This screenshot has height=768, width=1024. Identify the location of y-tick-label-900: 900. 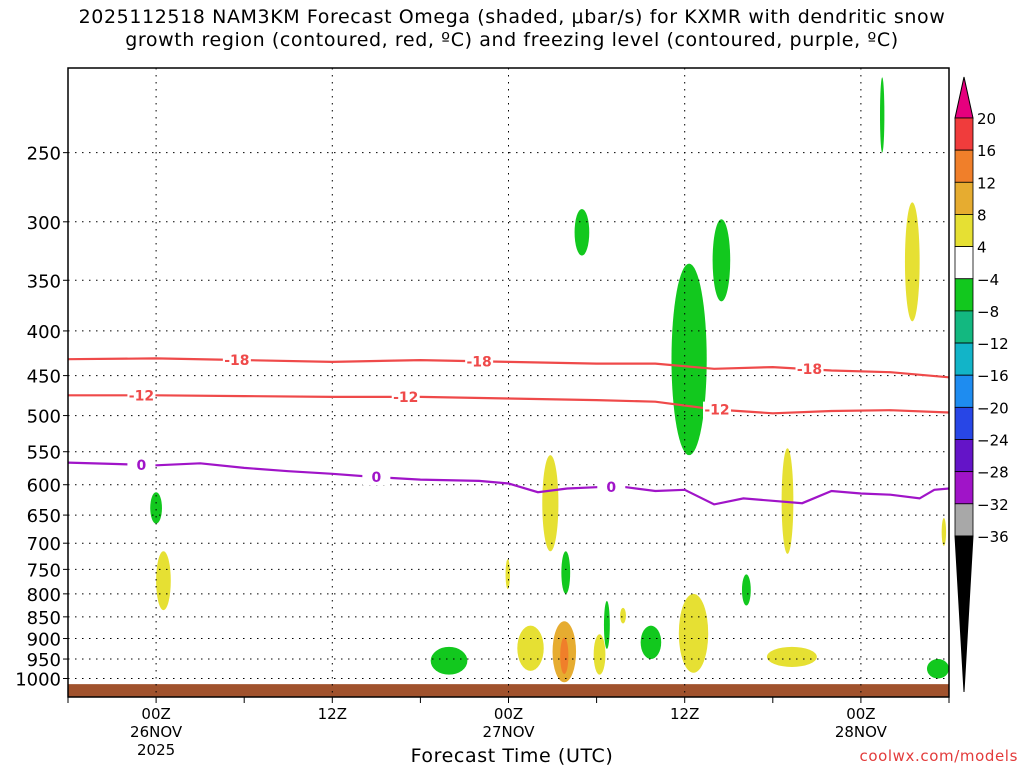
(44, 640).